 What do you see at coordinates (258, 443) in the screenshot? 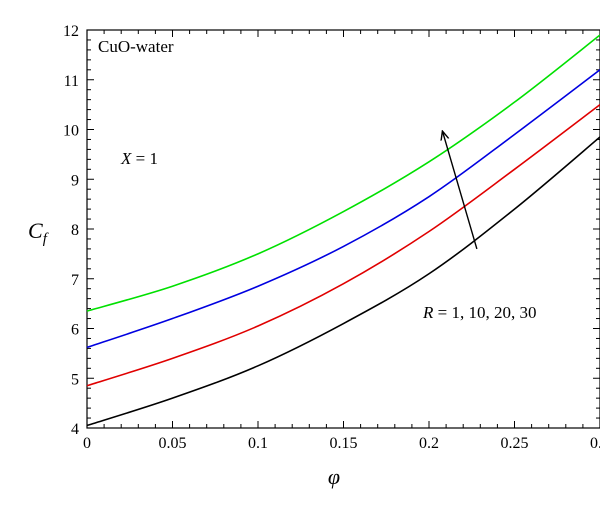
I see `x-tick-label: 0.1` at bounding box center [258, 443].